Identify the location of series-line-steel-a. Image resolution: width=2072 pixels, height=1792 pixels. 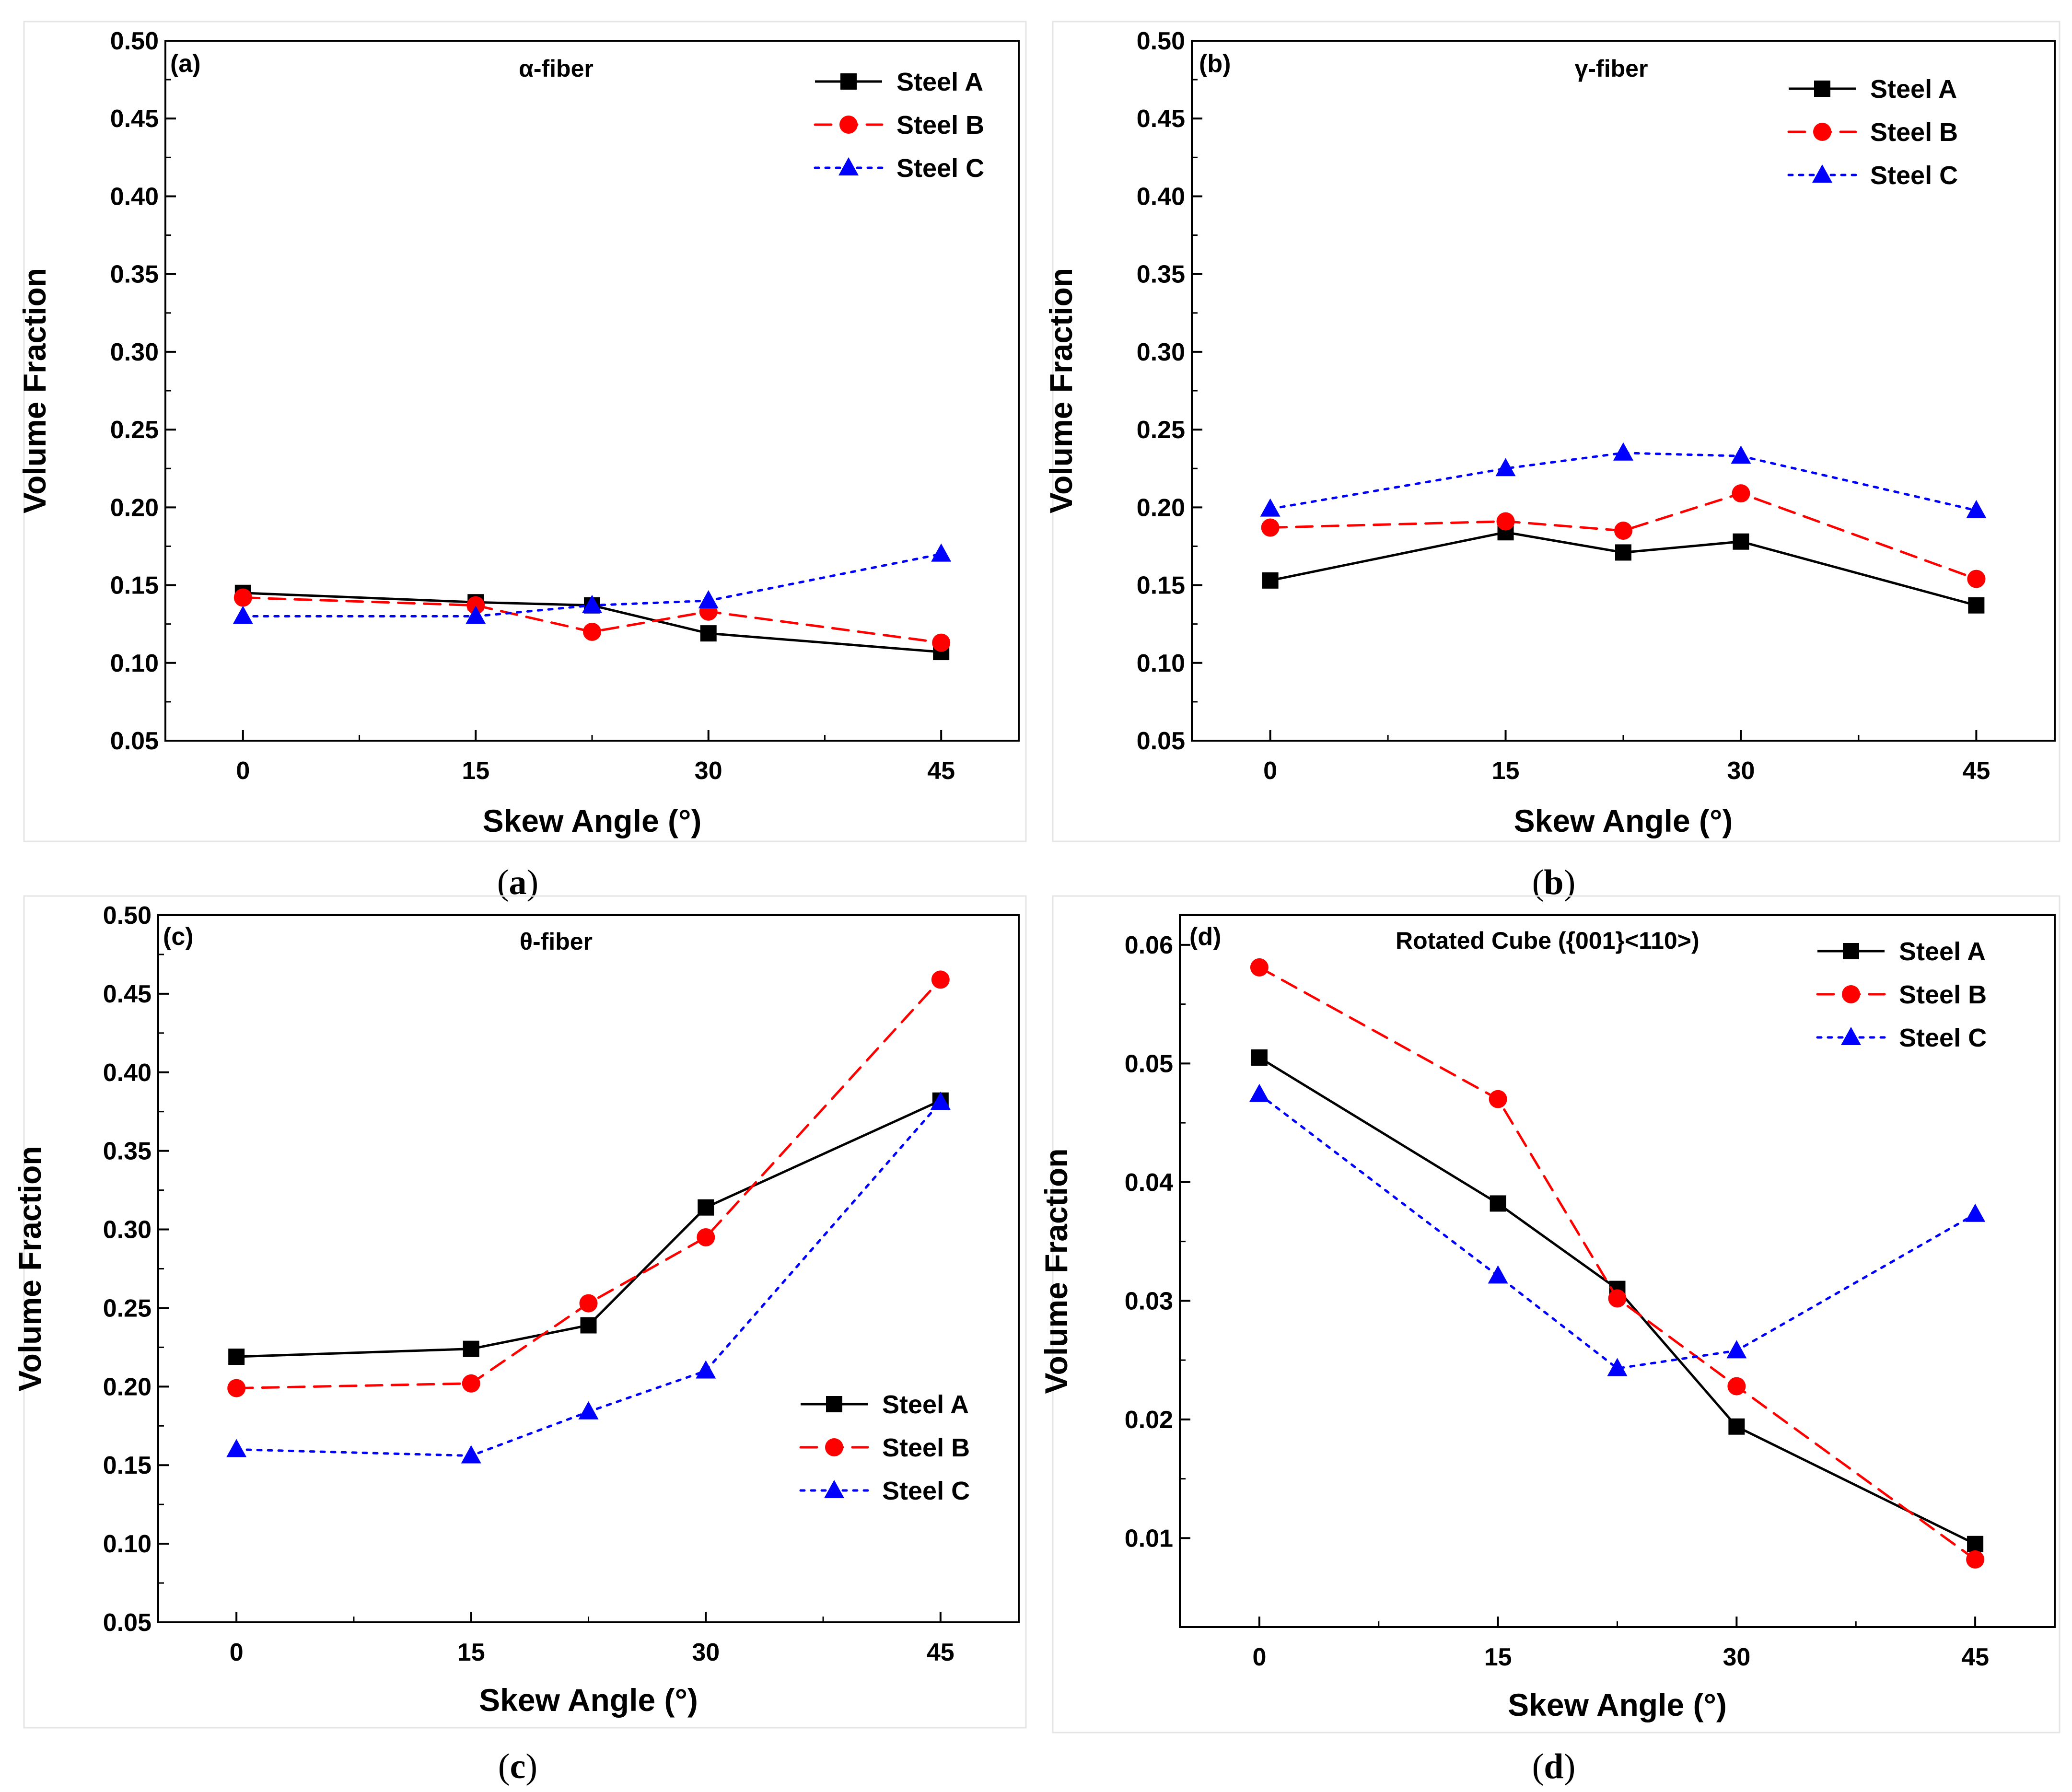
(1623, 569).